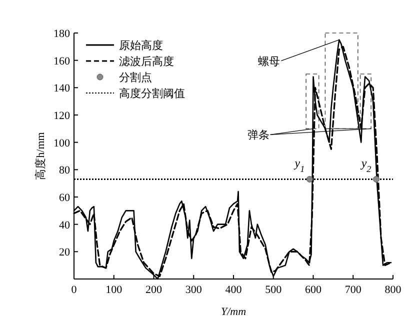  What do you see at coordinates (62, 34) in the screenshot?
I see `y-tick-label: 180` at bounding box center [62, 34].